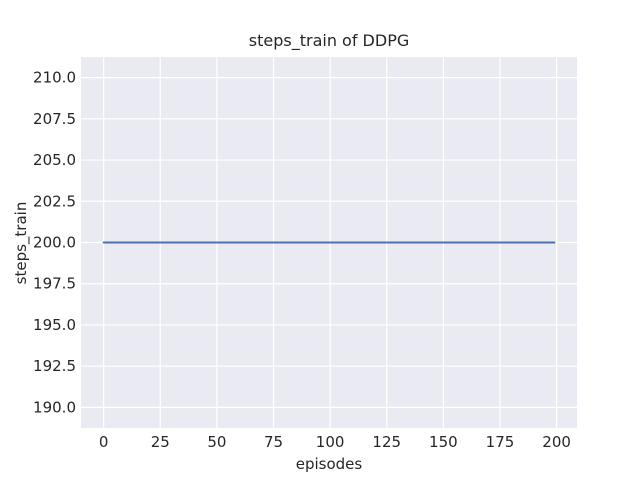  Describe the element at coordinates (54, 325) in the screenshot. I see `y-tick-label: 195.0` at that location.